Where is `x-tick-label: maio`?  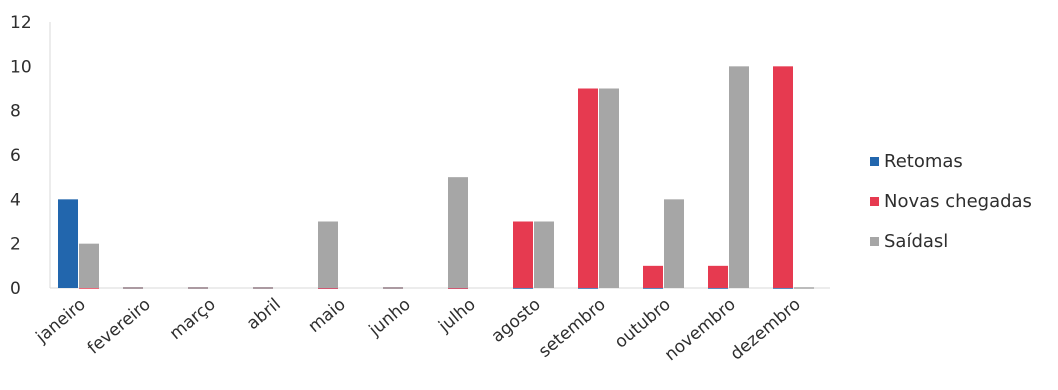 x-tick-label: maio is located at coordinates (327, 316).